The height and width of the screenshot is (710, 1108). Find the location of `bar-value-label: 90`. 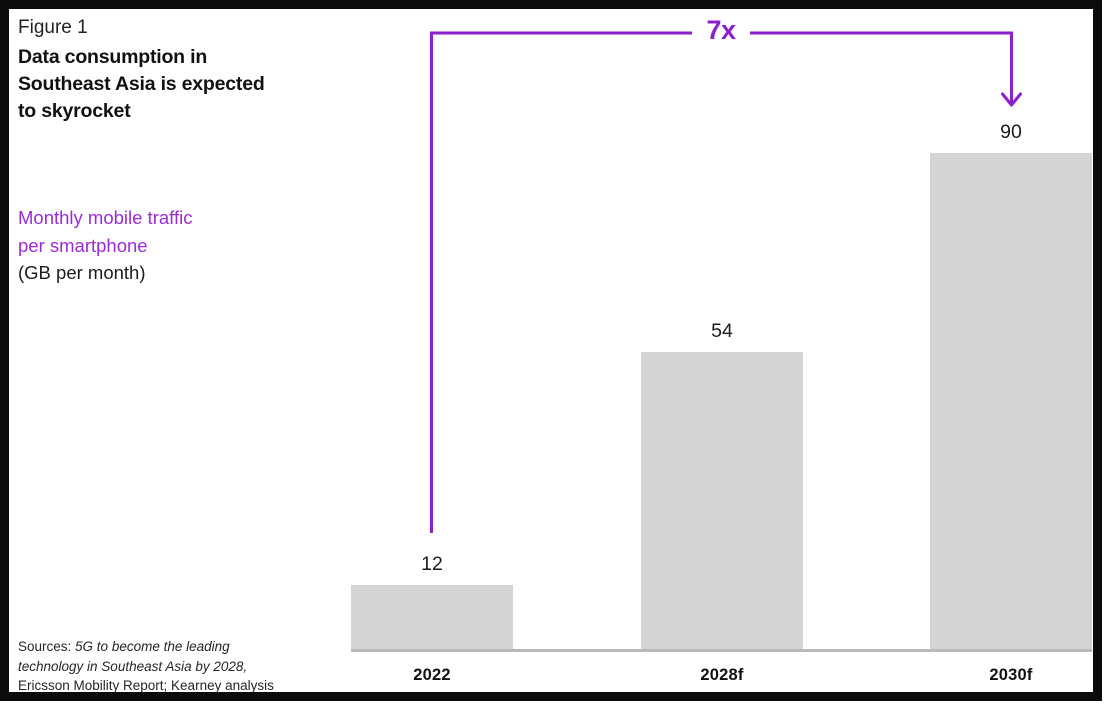

bar-value-label: 90 is located at coordinates (1011, 132).